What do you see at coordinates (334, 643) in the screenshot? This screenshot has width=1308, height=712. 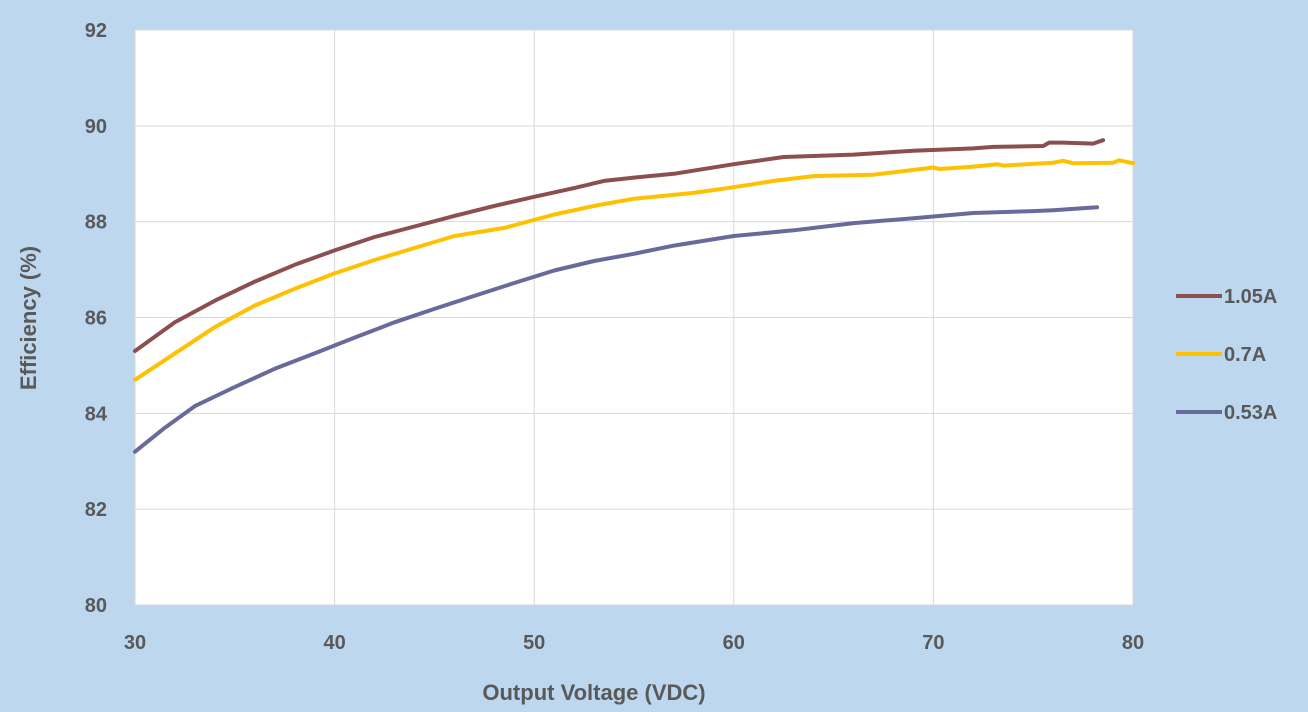 I see `x-tick-label: 40` at bounding box center [334, 643].